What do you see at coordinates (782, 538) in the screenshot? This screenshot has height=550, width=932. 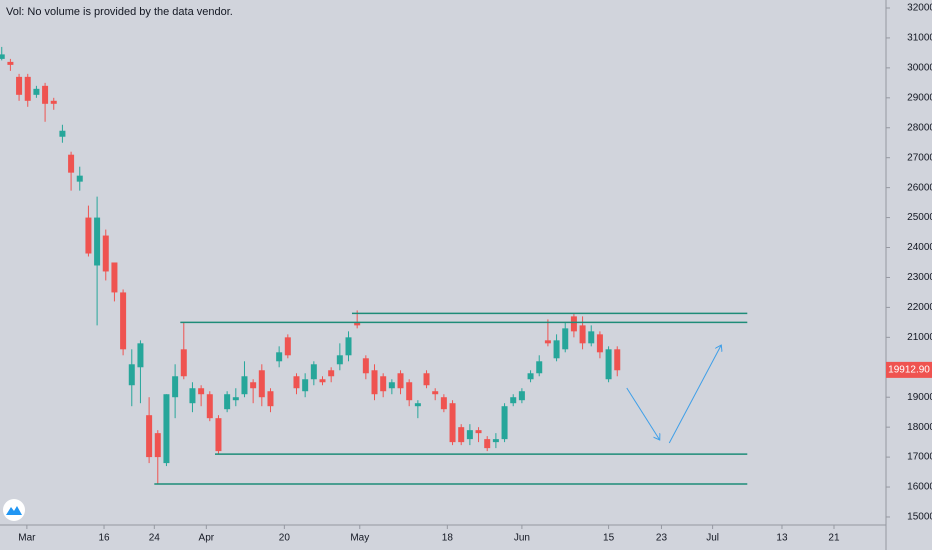 I see `x-tick-label: 13` at bounding box center [782, 538].